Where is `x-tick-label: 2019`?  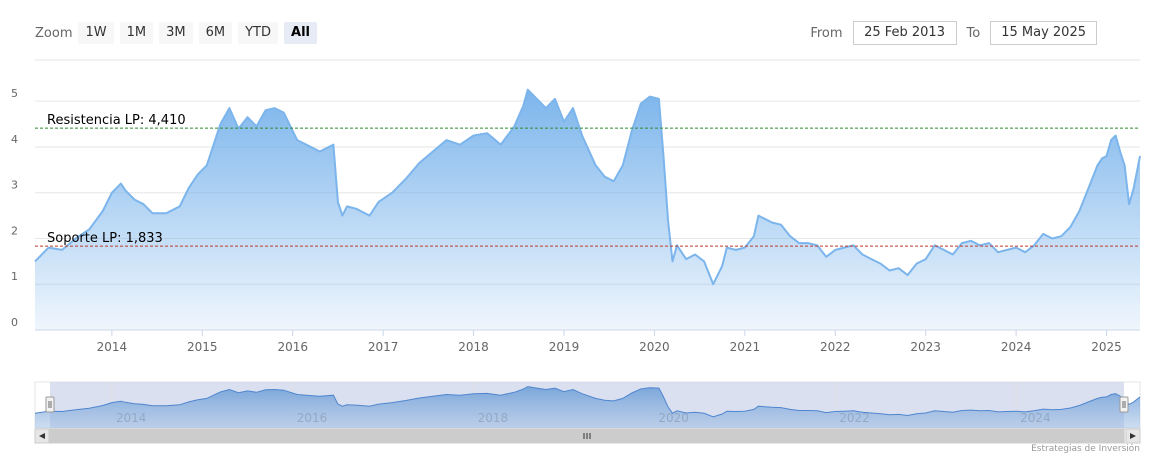
x-tick-label: 2019 is located at coordinates (564, 347).